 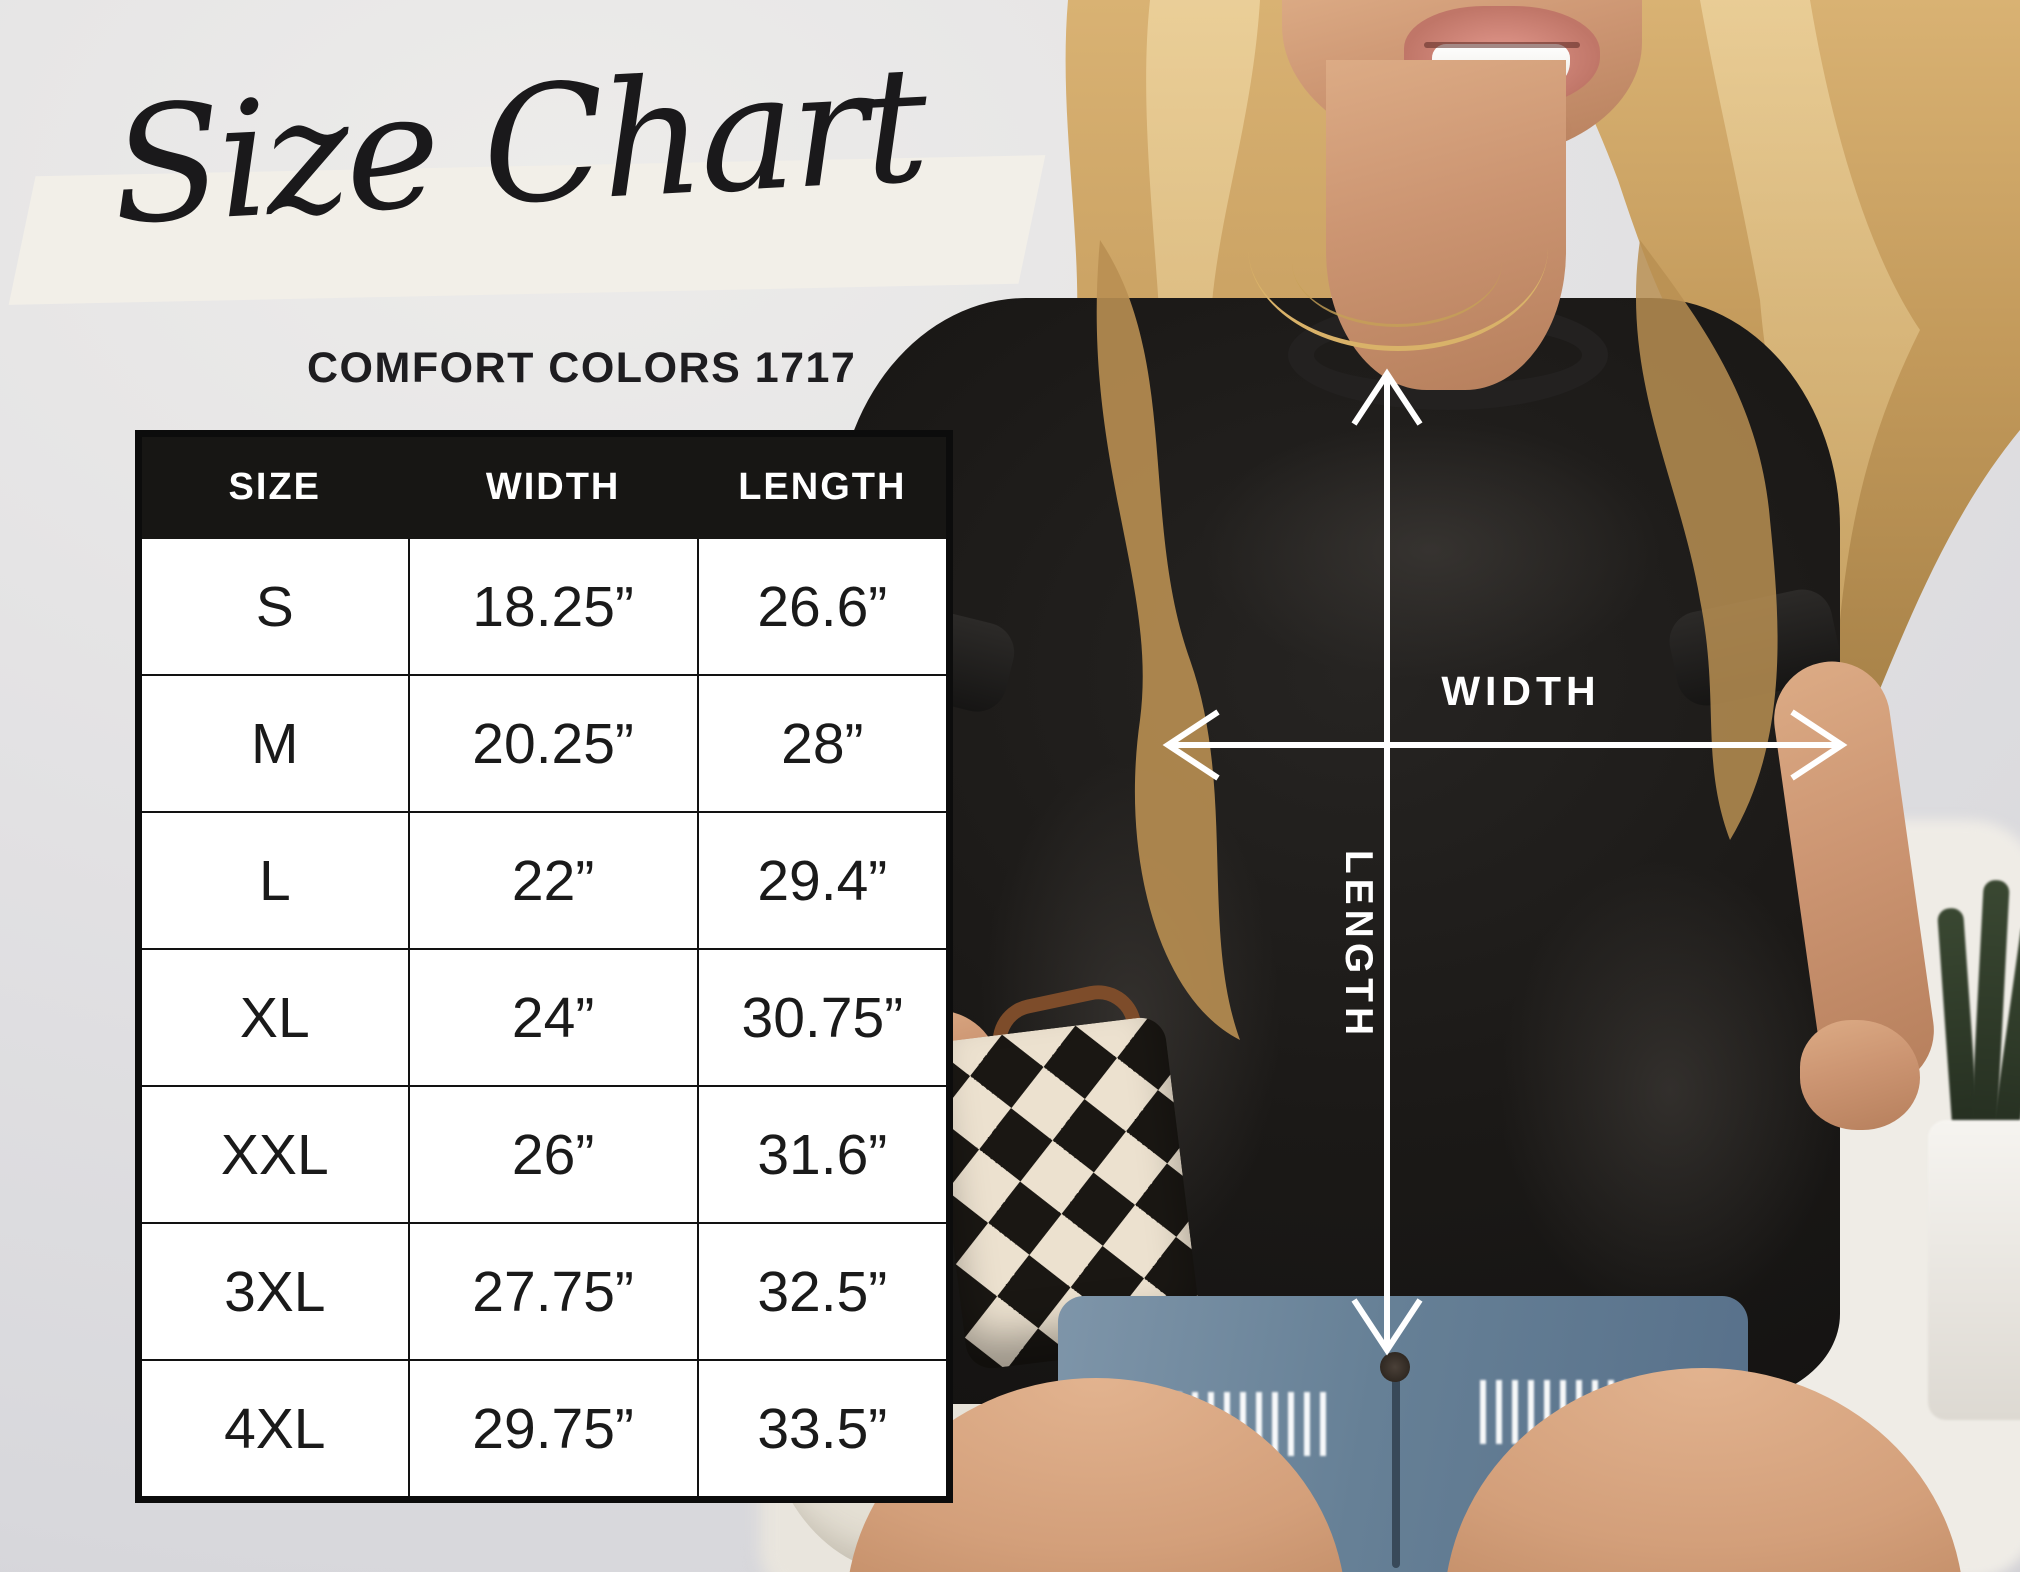 I want to click on page-subtitle: COMFORT COLORS 1717, so click(x=582, y=368).